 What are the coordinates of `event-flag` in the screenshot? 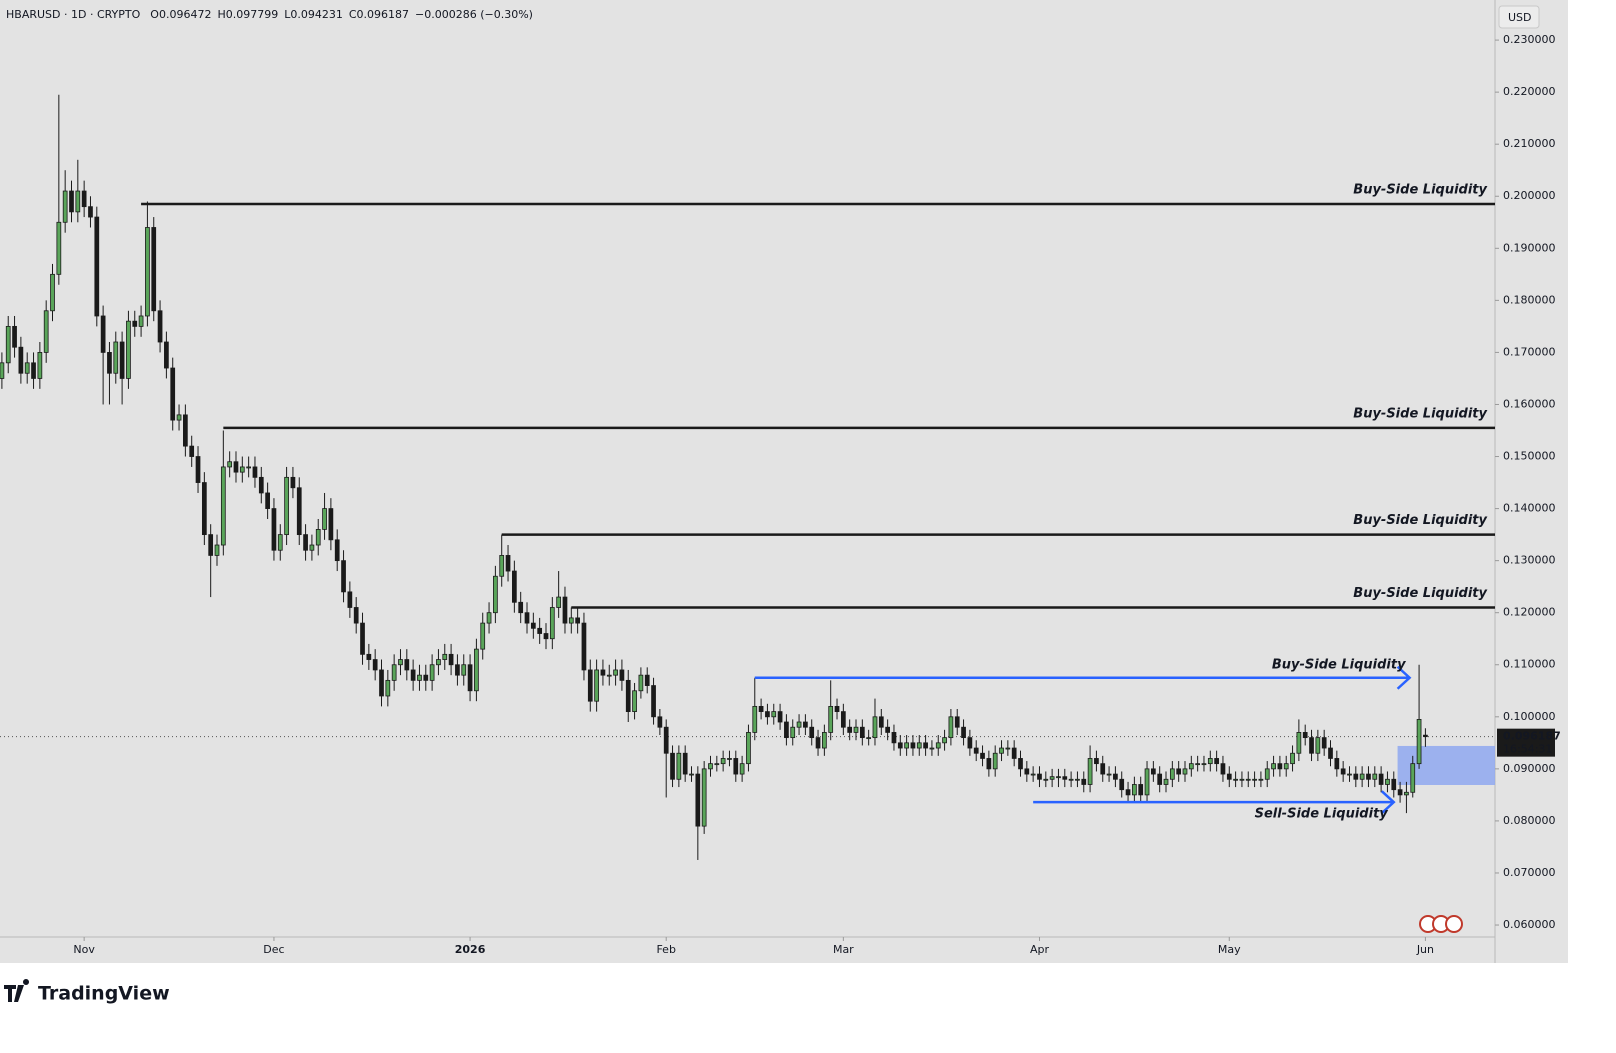 It's located at (1454, 924).